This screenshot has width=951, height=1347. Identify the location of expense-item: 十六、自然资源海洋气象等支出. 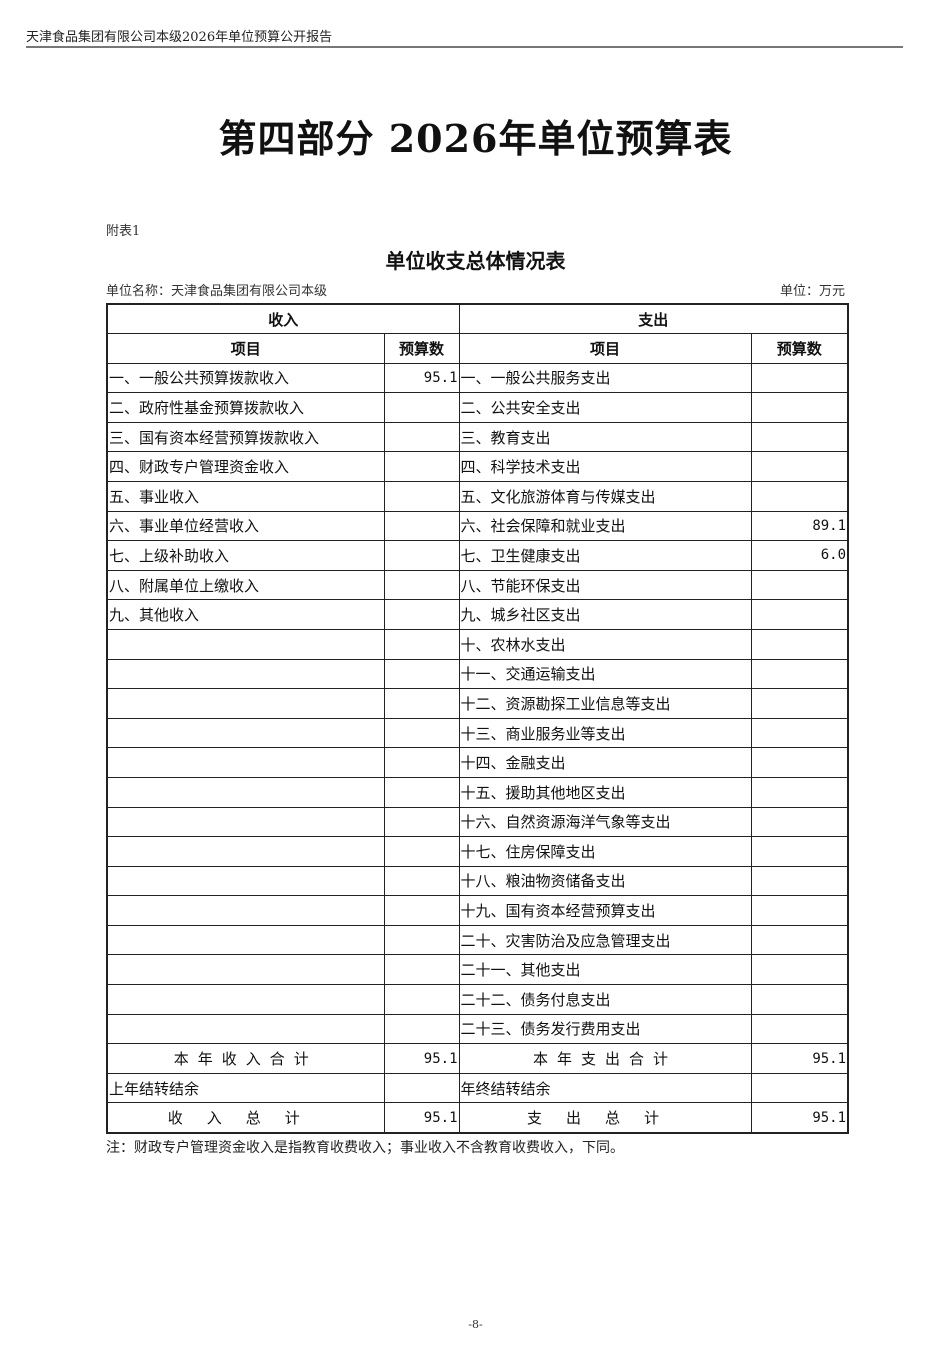
(605, 822).